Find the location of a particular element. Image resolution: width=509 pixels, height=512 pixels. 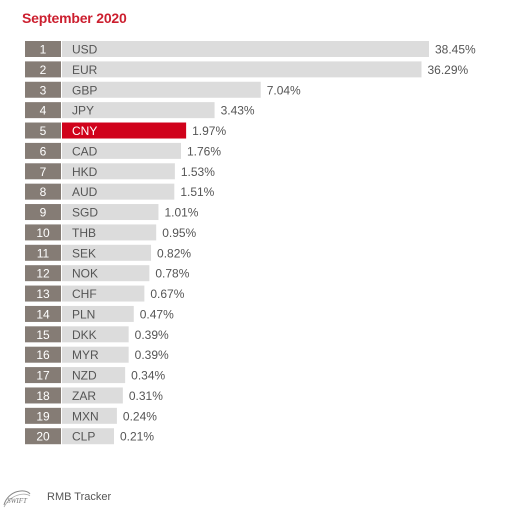

rank-label: 16 is located at coordinates (43, 355).